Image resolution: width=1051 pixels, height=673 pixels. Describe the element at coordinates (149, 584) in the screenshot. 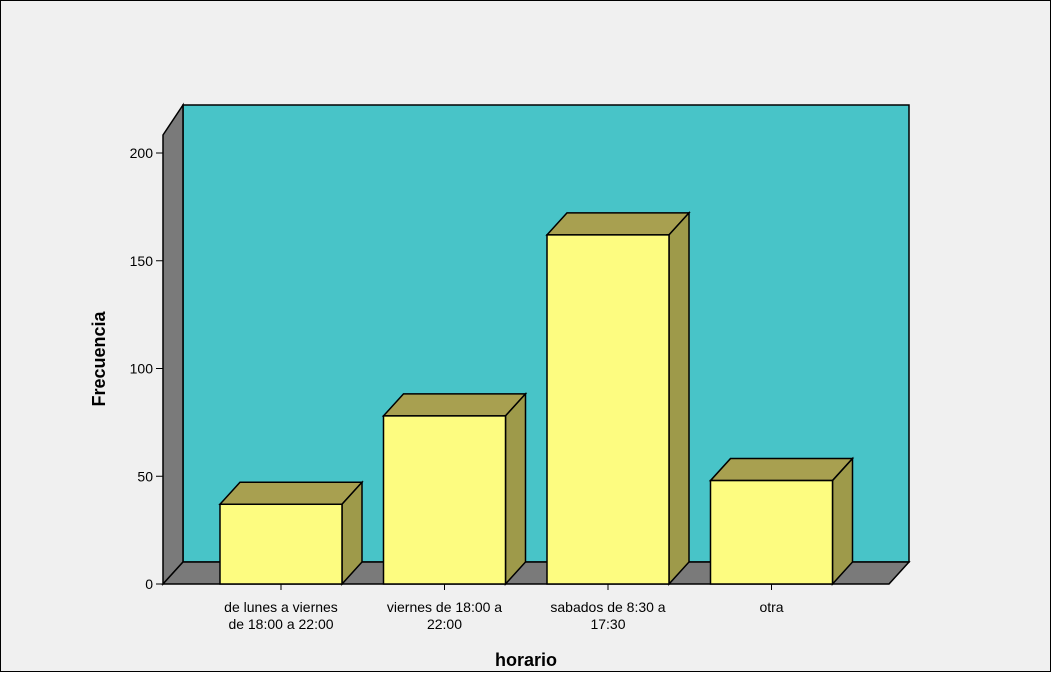

I see `y-tick-label: 0` at that location.